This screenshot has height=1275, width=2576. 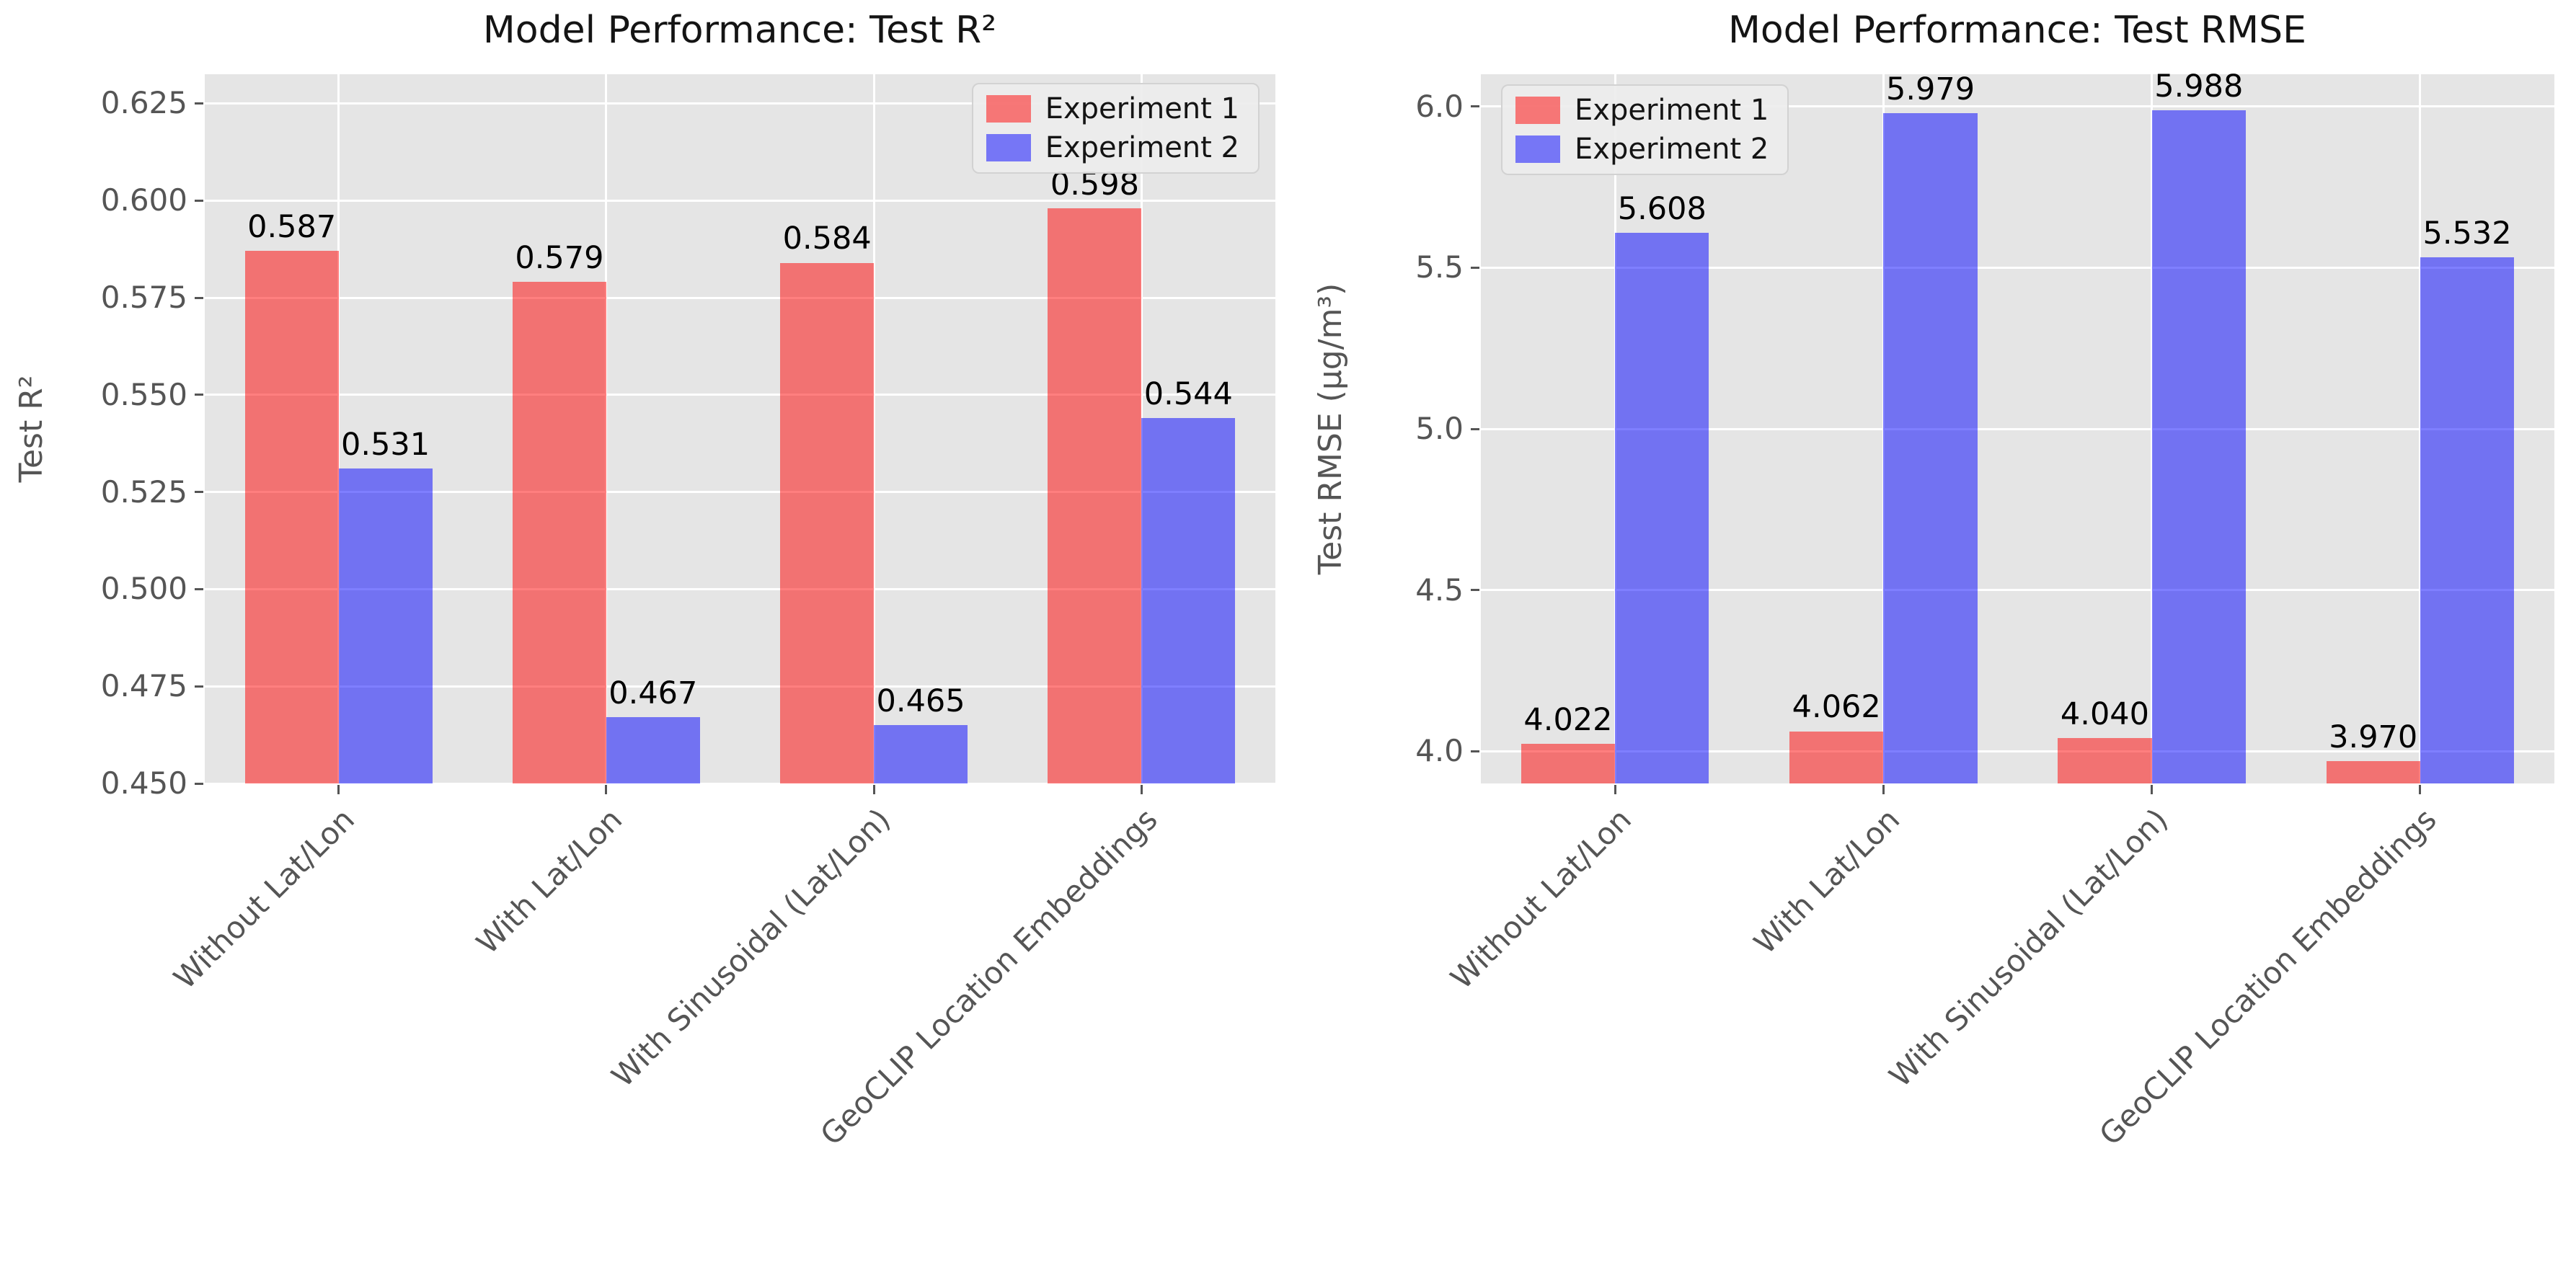 What do you see at coordinates (920, 701) in the screenshot?
I see `bar-value-label: 0.465` at bounding box center [920, 701].